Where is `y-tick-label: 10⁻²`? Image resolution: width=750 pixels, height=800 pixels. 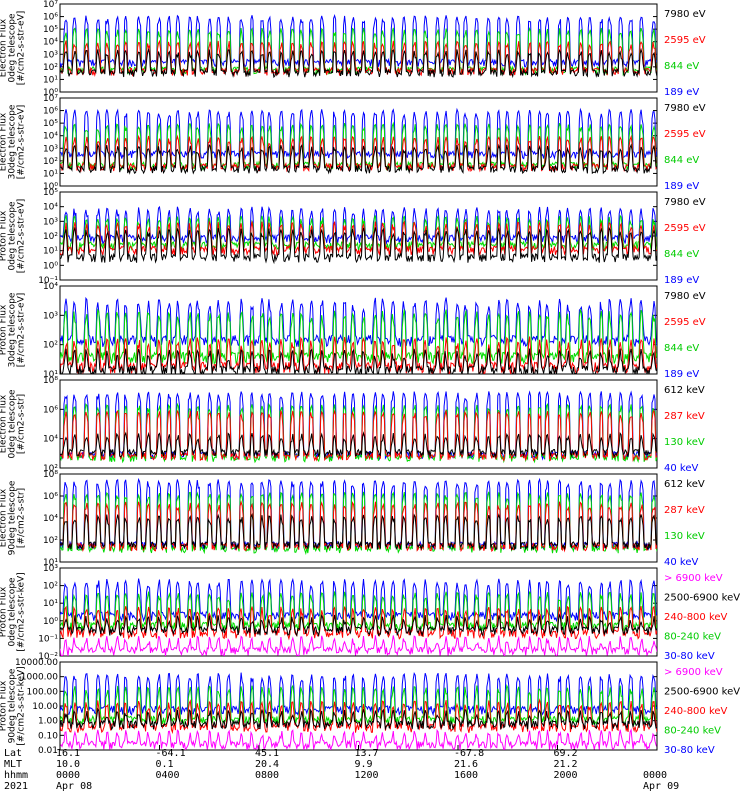
y-tick-label: 10⁻² is located at coordinates (48, 657).